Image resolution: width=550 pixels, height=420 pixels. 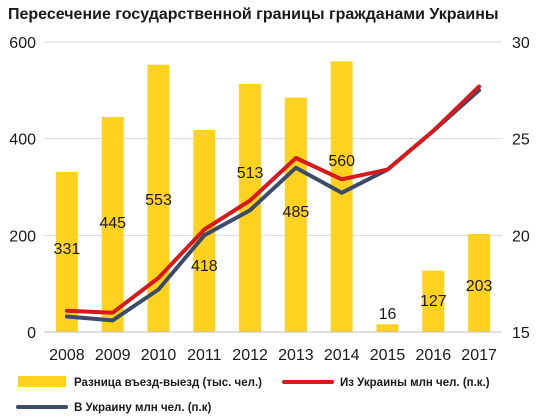 What do you see at coordinates (521, 236) in the screenshot?
I see `right-axis-tick-label: 20` at bounding box center [521, 236].